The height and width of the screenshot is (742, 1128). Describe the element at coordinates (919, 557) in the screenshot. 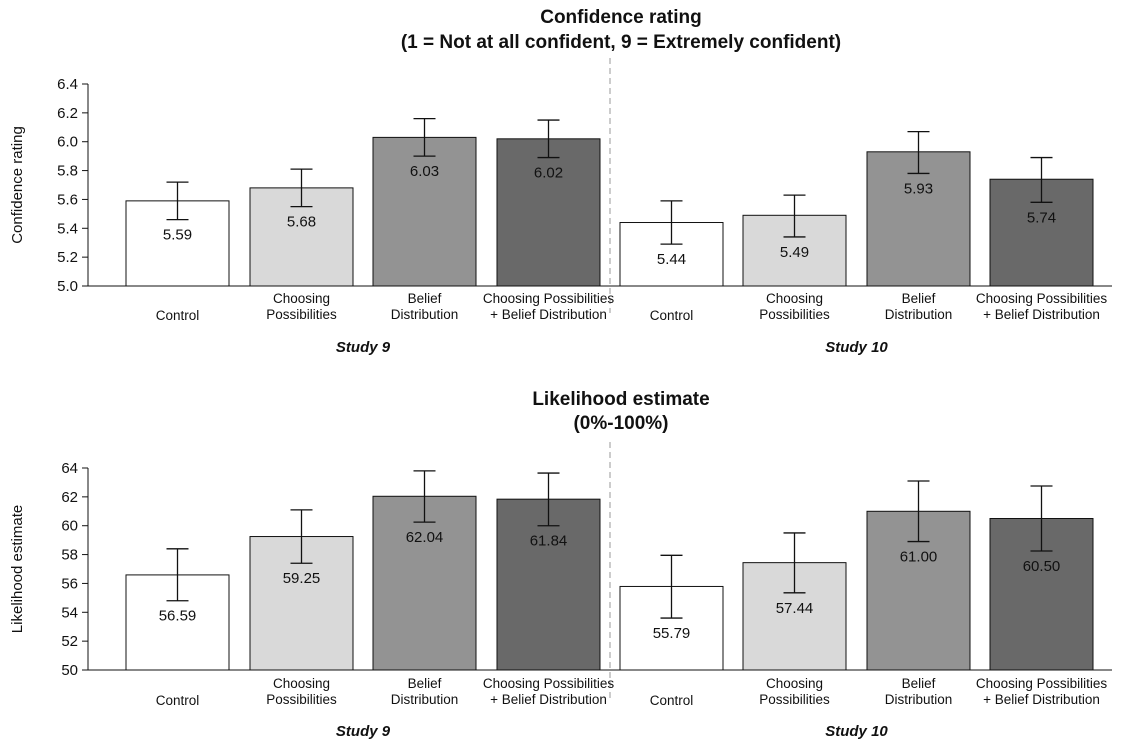

I see `bar-value-label: 61.00` at that location.